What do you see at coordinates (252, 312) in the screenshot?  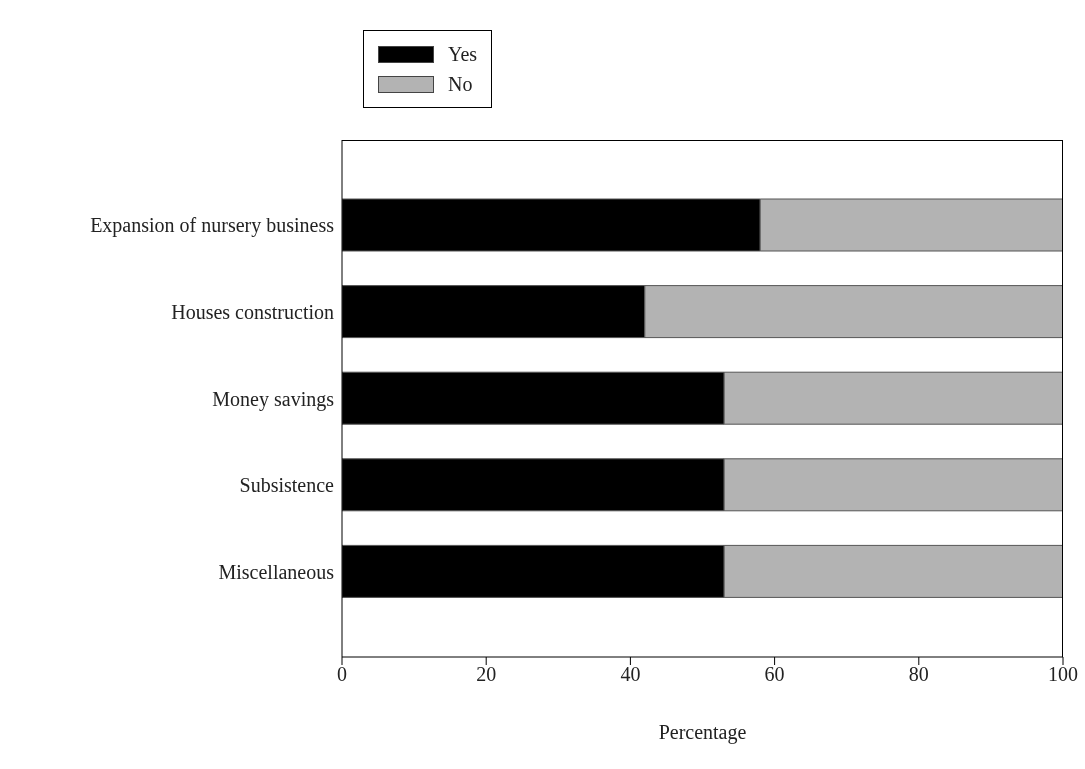 I see `y-tick-label: Houses construction` at bounding box center [252, 312].